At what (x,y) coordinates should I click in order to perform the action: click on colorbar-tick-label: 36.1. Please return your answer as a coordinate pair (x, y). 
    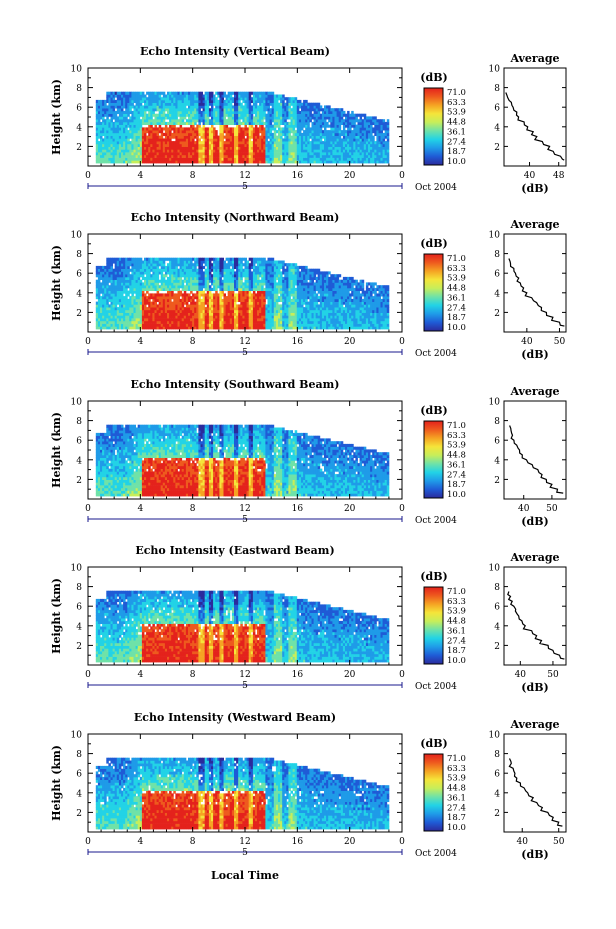
    Looking at the image, I should click on (456, 132).